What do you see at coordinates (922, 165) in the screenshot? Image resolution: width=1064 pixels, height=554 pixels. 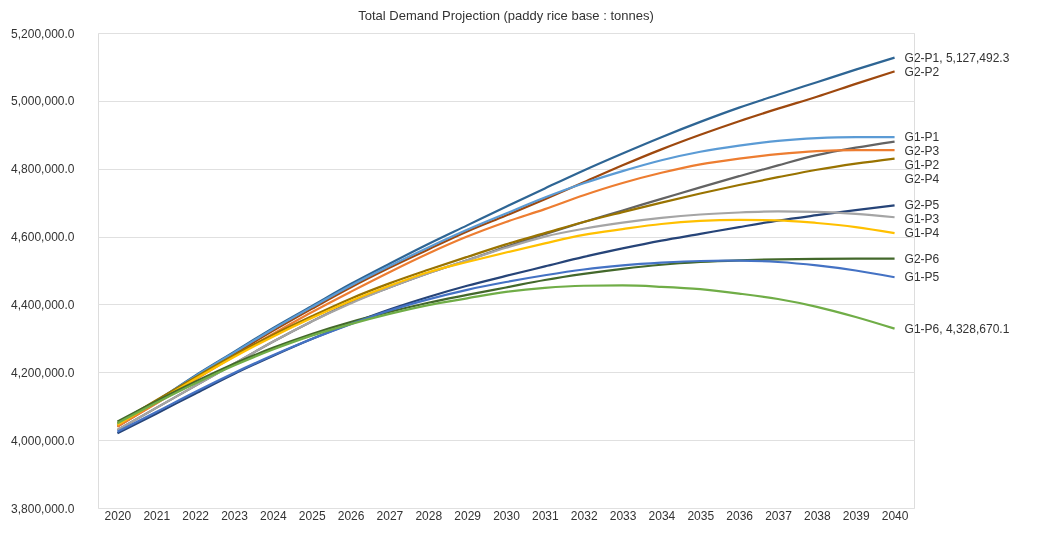 I see `series-label: G1-P2` at bounding box center [922, 165].